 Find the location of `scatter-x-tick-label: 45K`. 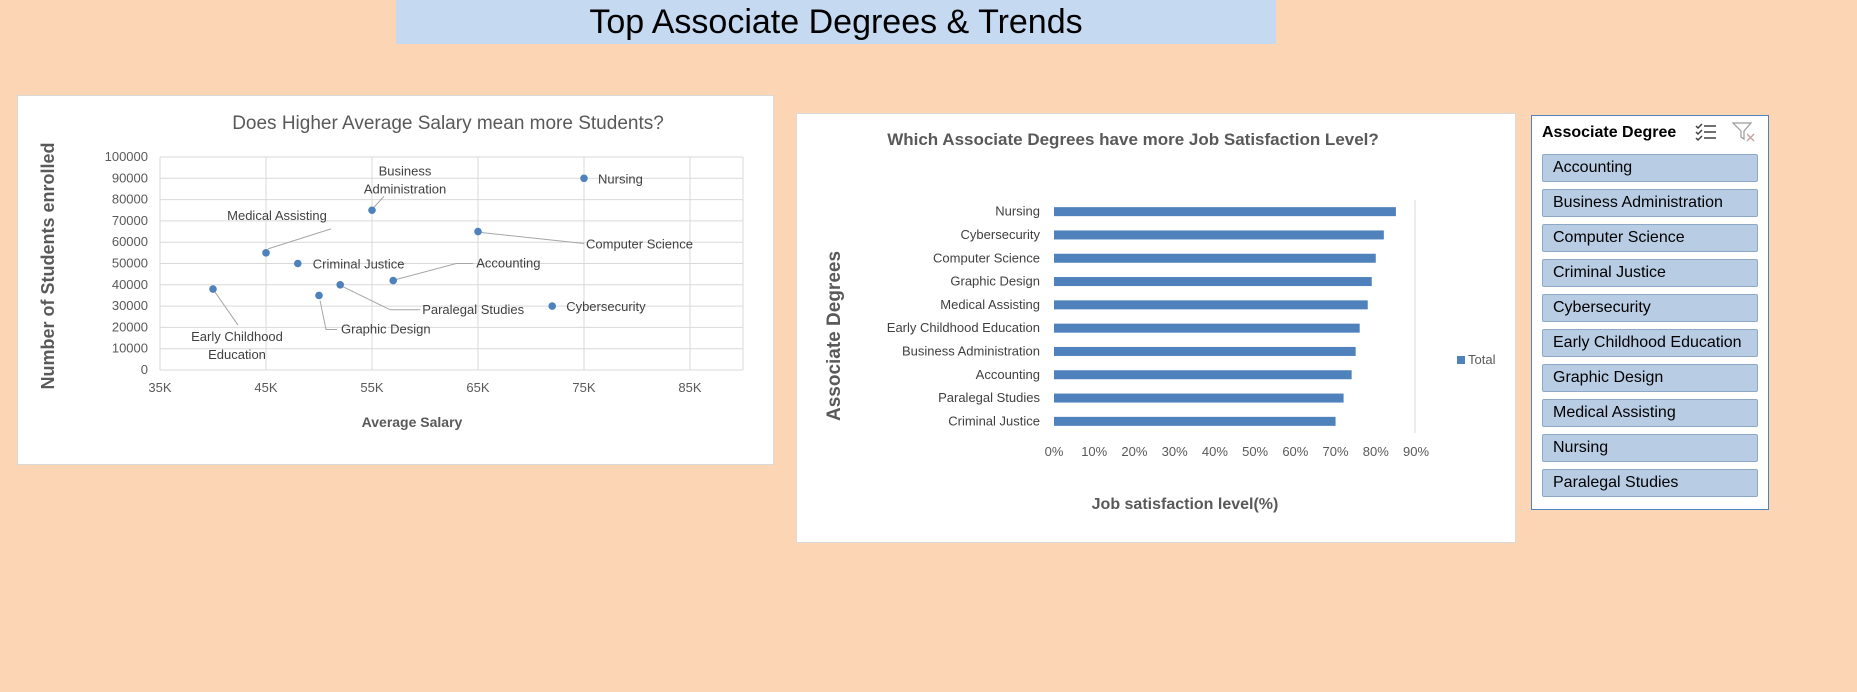

scatter-x-tick-label: 45K is located at coordinates (265, 387).